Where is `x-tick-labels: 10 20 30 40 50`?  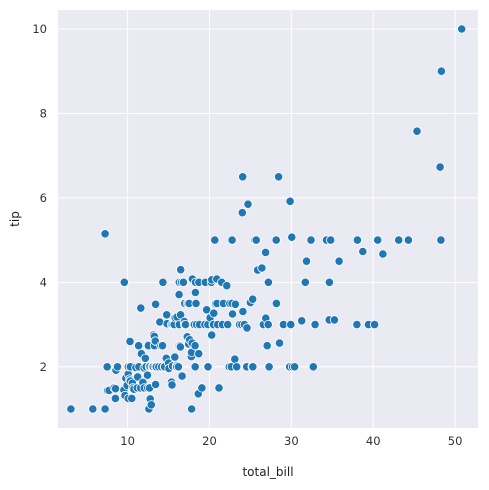 x-tick-labels: 10 20 30 40 50 is located at coordinates (291, 441).